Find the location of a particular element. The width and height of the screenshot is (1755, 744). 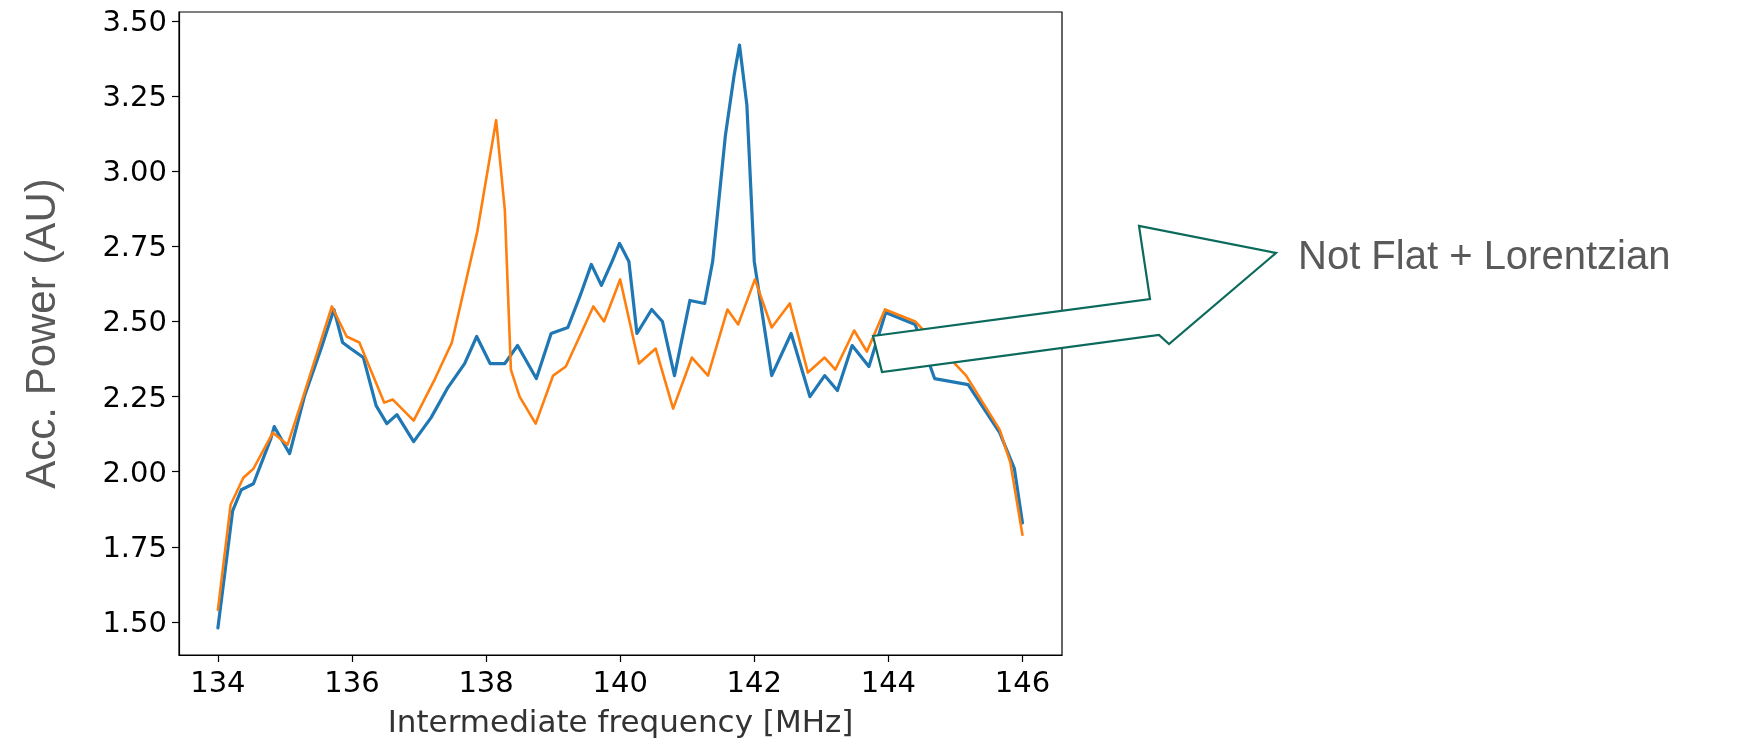

x-tick-label: 136 is located at coordinates (352, 681).